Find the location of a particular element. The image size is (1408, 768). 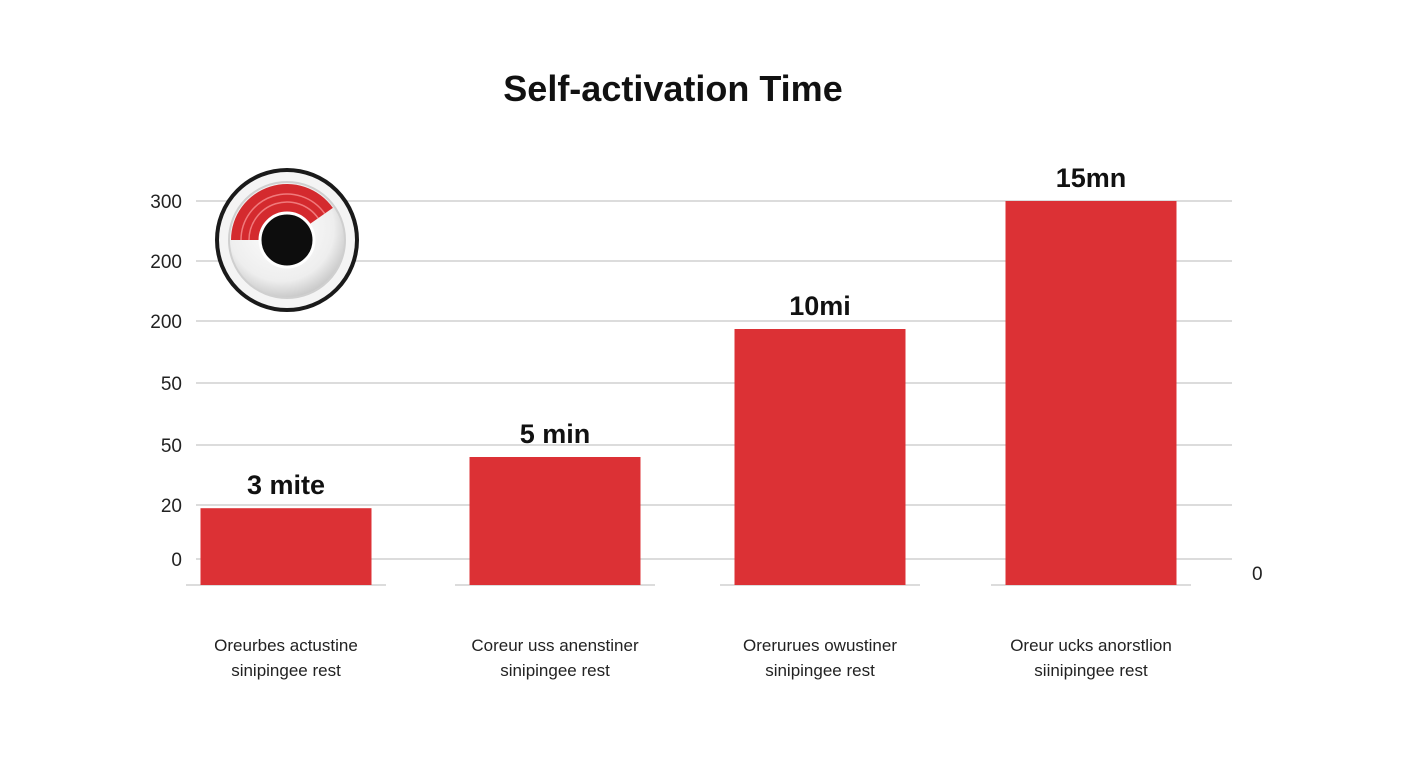

category-label: Oreur ucks anorstlion is located at coordinates (1091, 645).